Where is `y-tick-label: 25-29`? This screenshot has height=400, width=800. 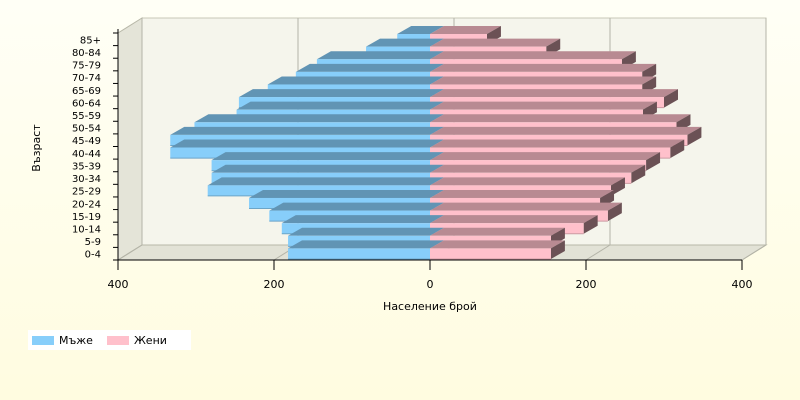
y-tick-label: 25-29 is located at coordinates (86, 192).